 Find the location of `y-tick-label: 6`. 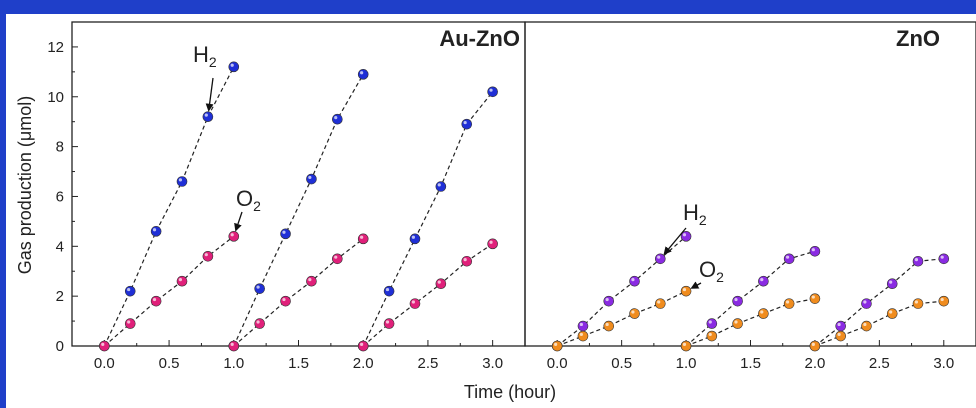

y-tick-label: 6 is located at coordinates (60, 196).